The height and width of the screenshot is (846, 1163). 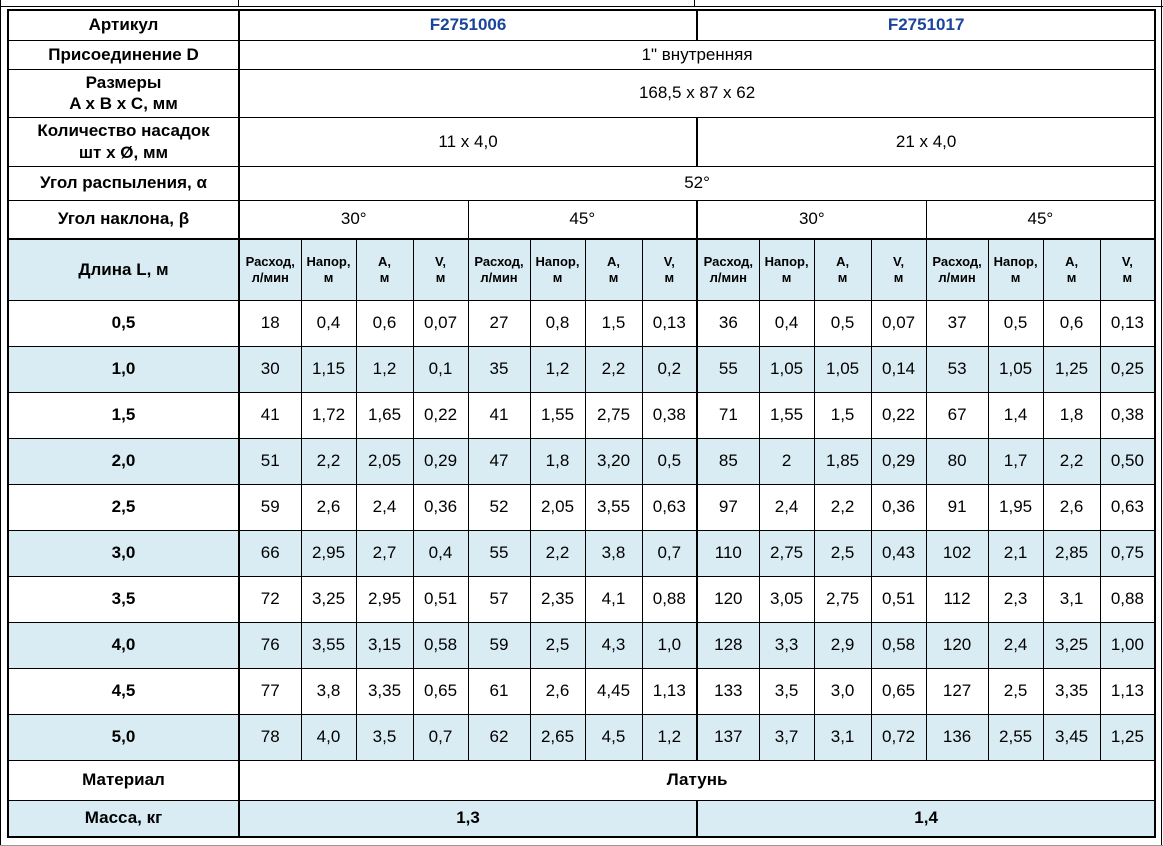 I want to click on measurement-cell: 2,9, so click(x=842, y=645).